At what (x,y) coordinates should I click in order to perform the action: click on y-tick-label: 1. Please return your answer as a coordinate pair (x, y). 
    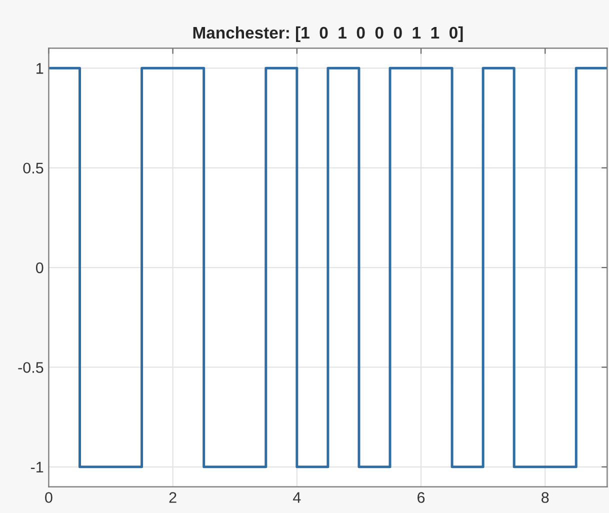
    Looking at the image, I should click on (40, 68).